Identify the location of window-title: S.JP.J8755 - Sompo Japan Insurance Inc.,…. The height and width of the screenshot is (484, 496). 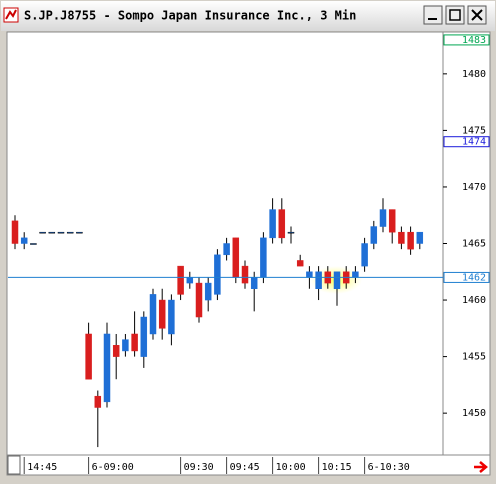
(190, 16).